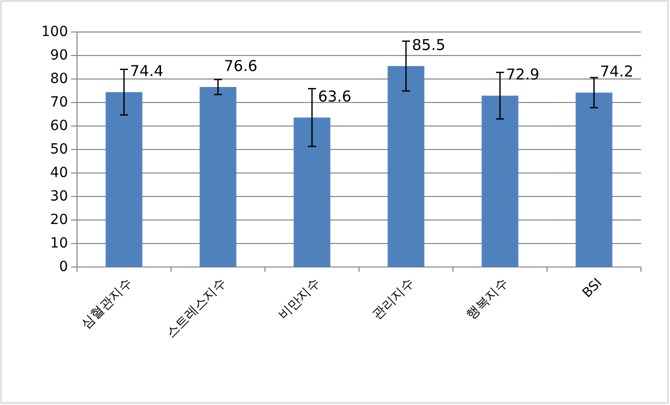 The image size is (670, 405). I want to click on y-tick-label: 0, so click(63, 267).